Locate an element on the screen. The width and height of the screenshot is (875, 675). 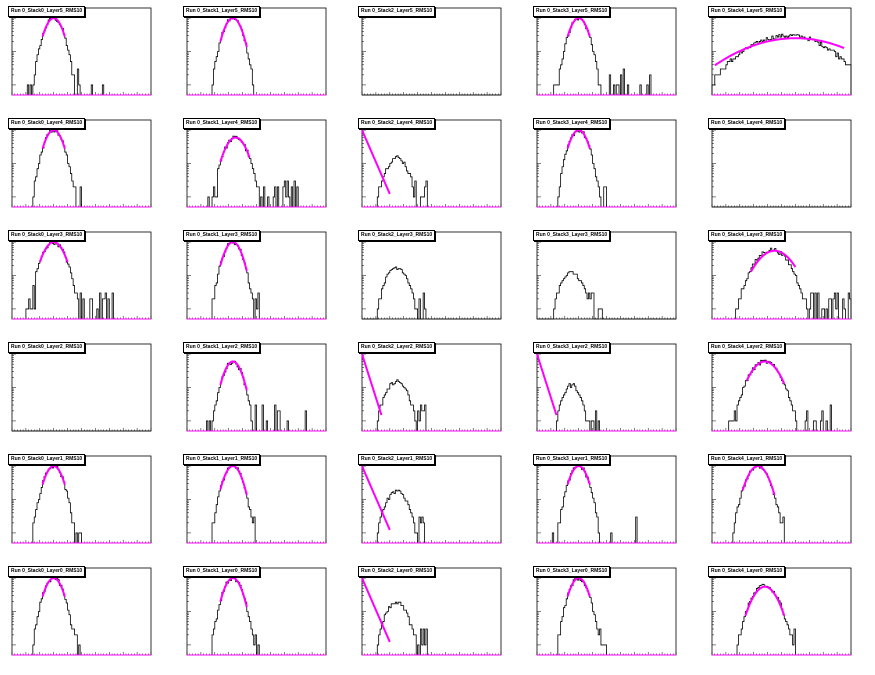
histogram-svg-s3l0 is located at coordinates (606, 611).